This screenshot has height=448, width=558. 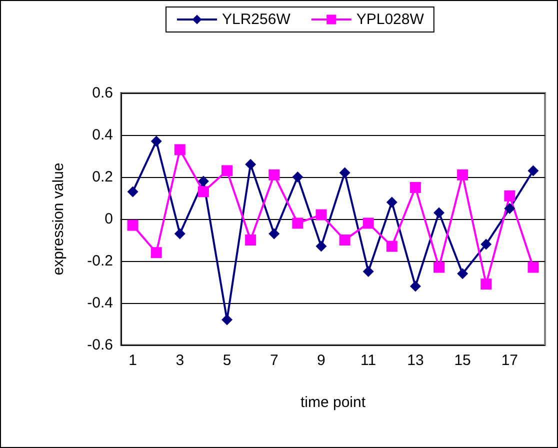 I want to click on y-axis-title: expression value, so click(x=58, y=219).